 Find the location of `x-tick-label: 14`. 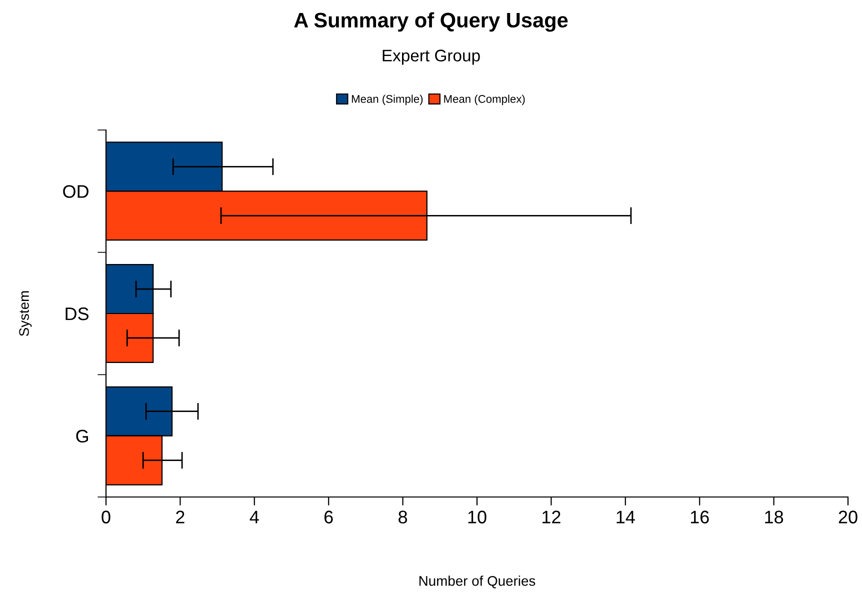

x-tick-label: 14 is located at coordinates (625, 517).